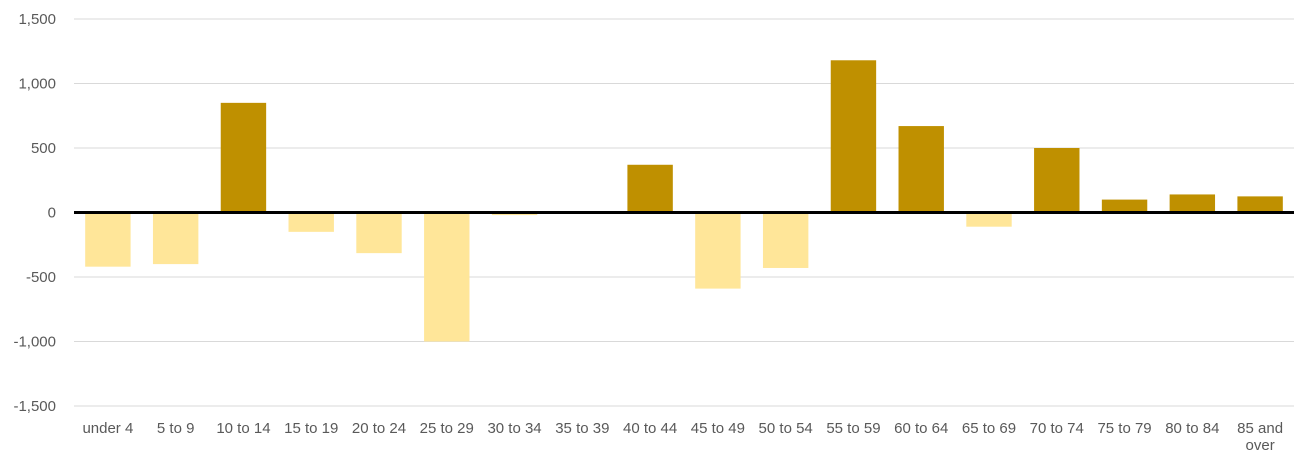 The height and width of the screenshot is (459, 1298). I want to click on x-tick-label: 75 to 79, so click(1124, 428).